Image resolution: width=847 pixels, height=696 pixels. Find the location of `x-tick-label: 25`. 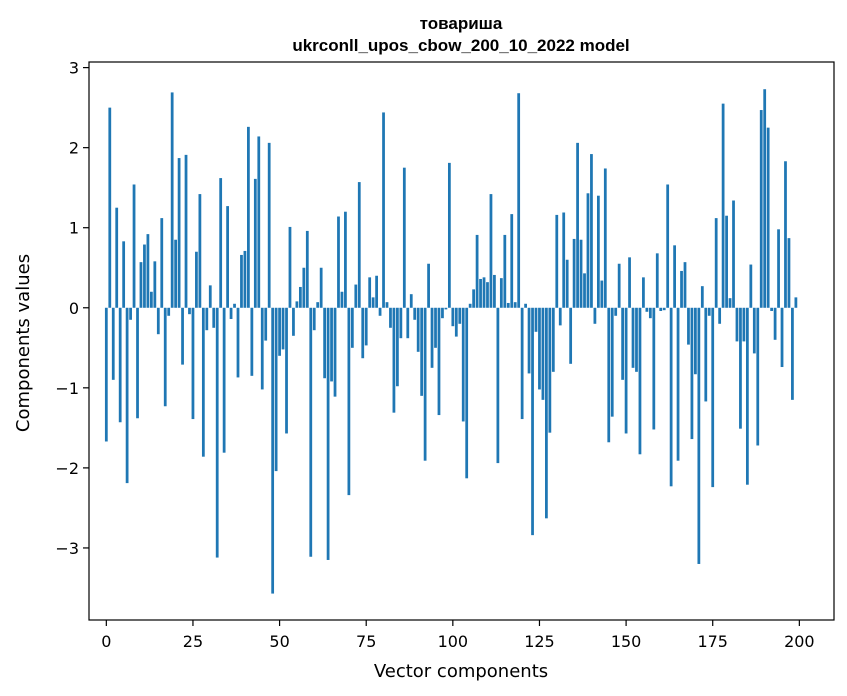

x-tick-label: 25 is located at coordinates (193, 641).